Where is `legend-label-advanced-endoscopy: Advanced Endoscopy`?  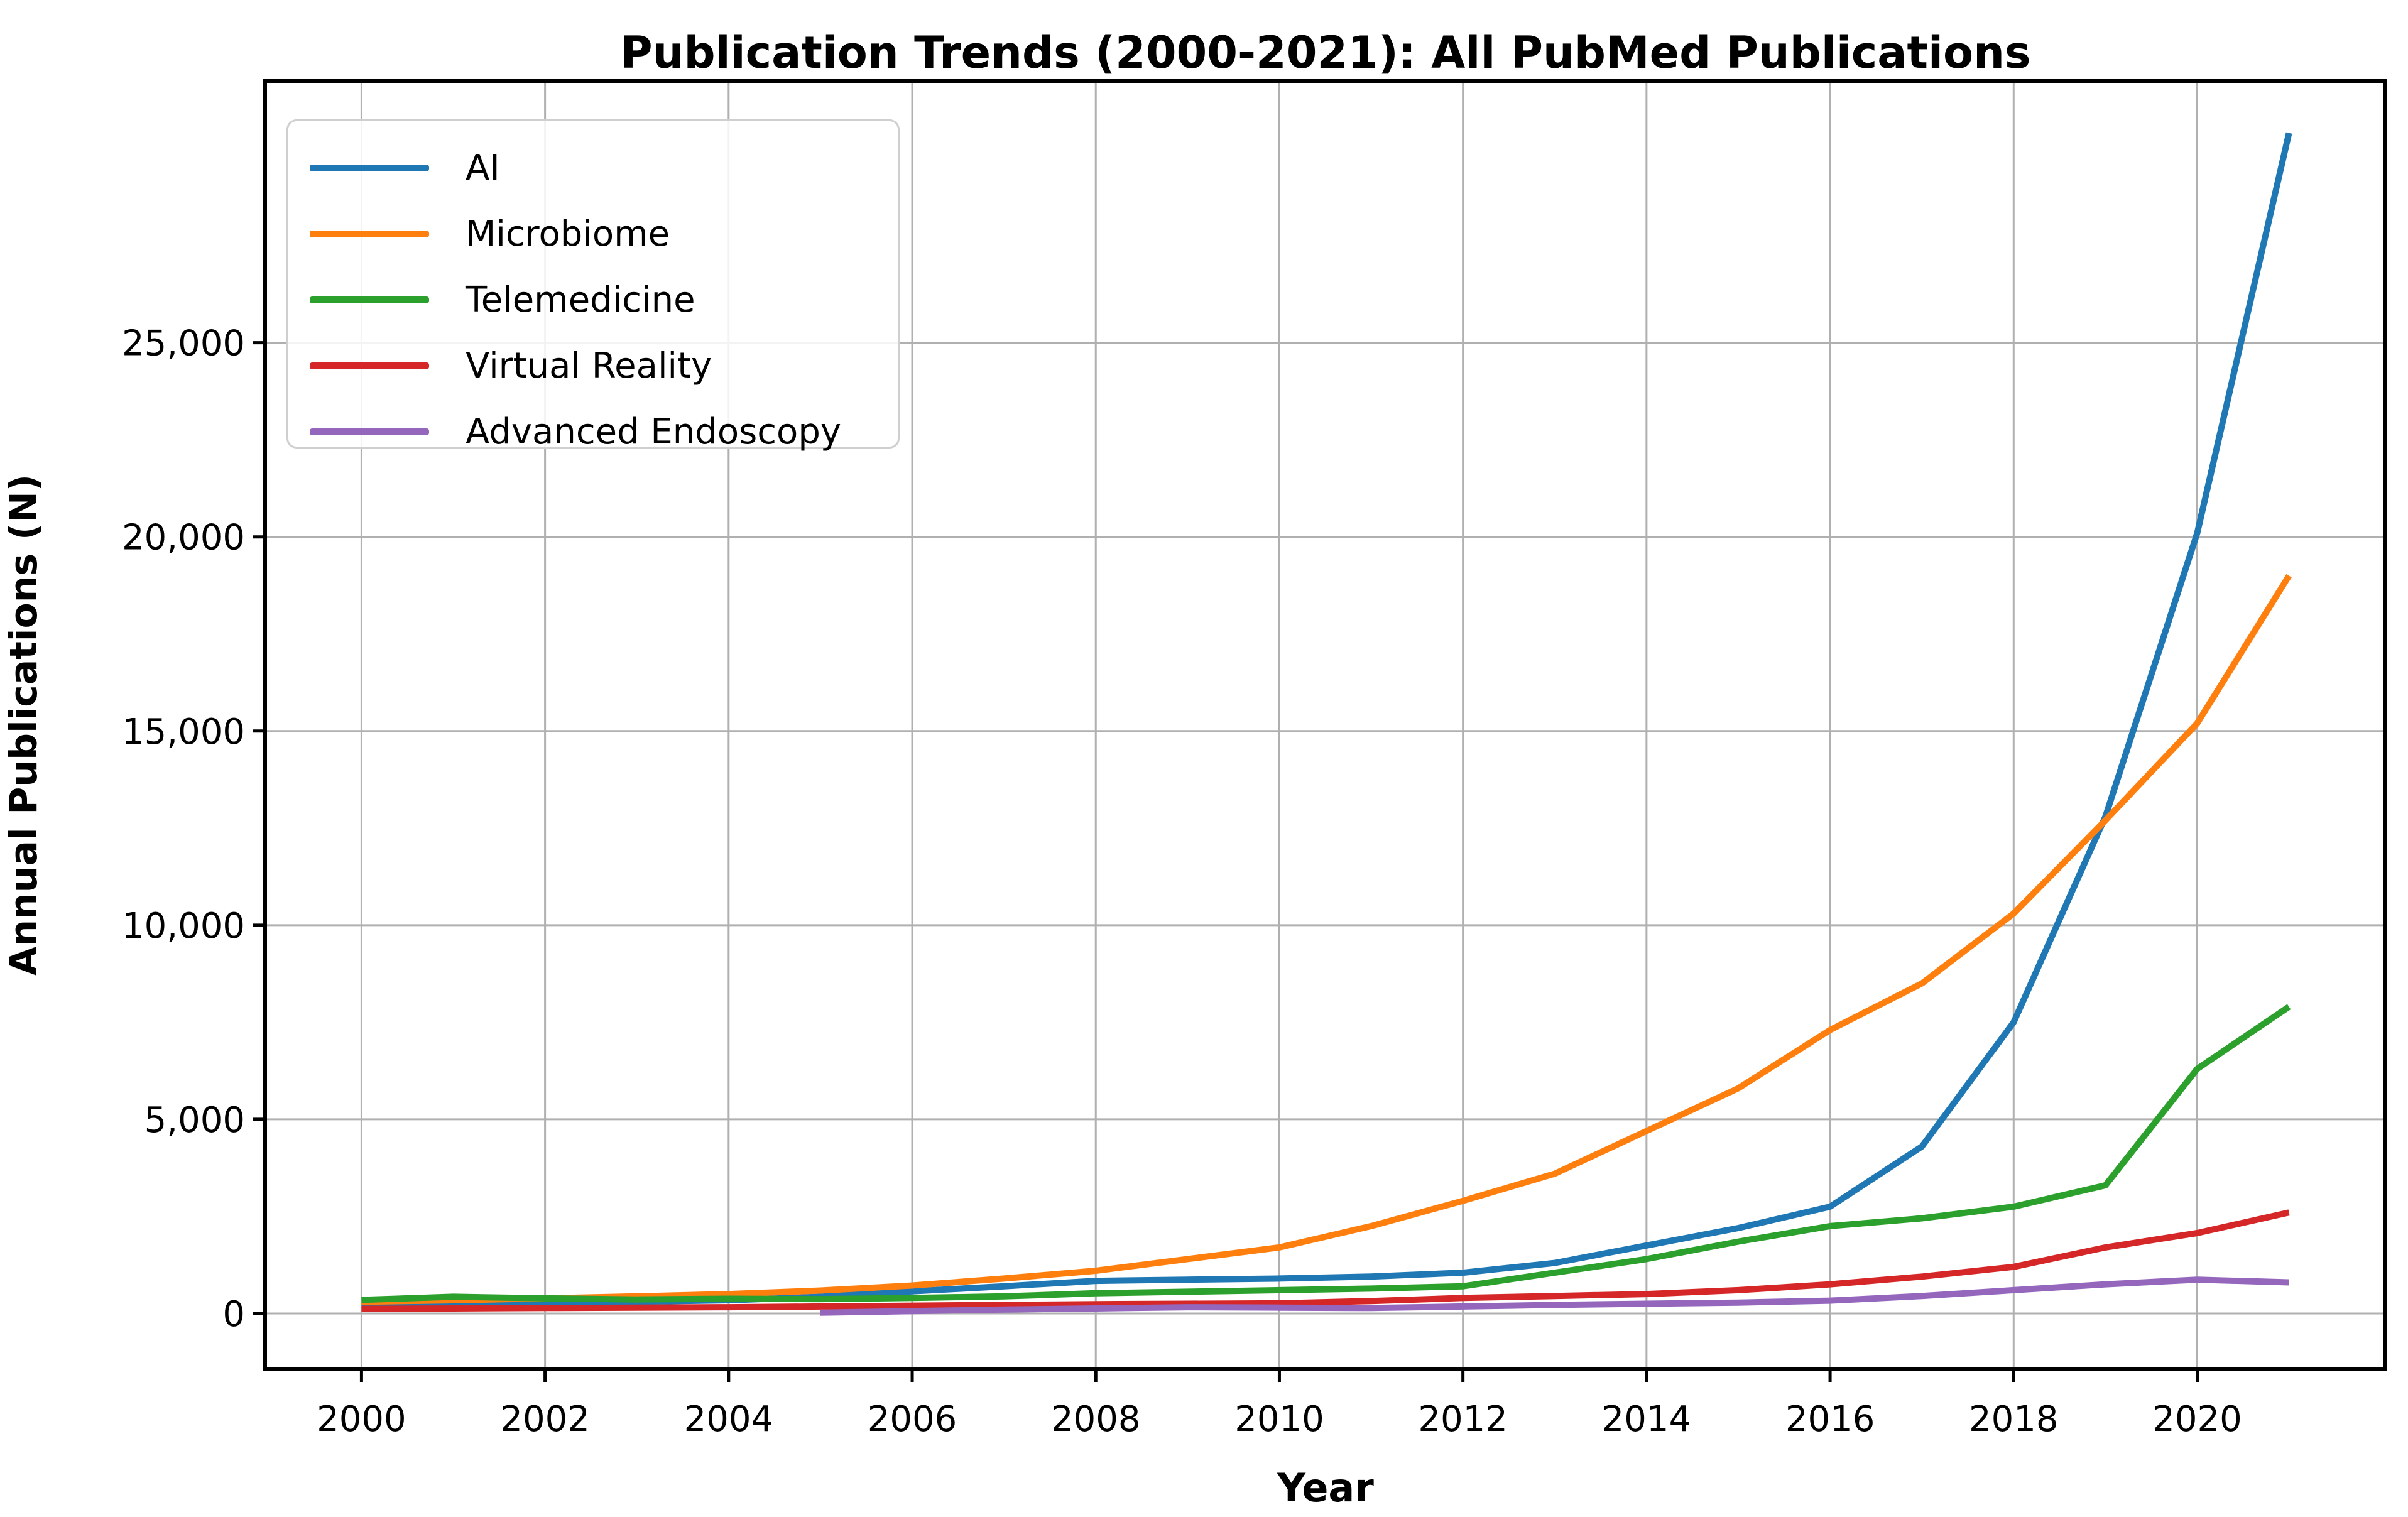
legend-label-advanced-endoscopy: Advanced Endoscopy is located at coordinates (654, 431).